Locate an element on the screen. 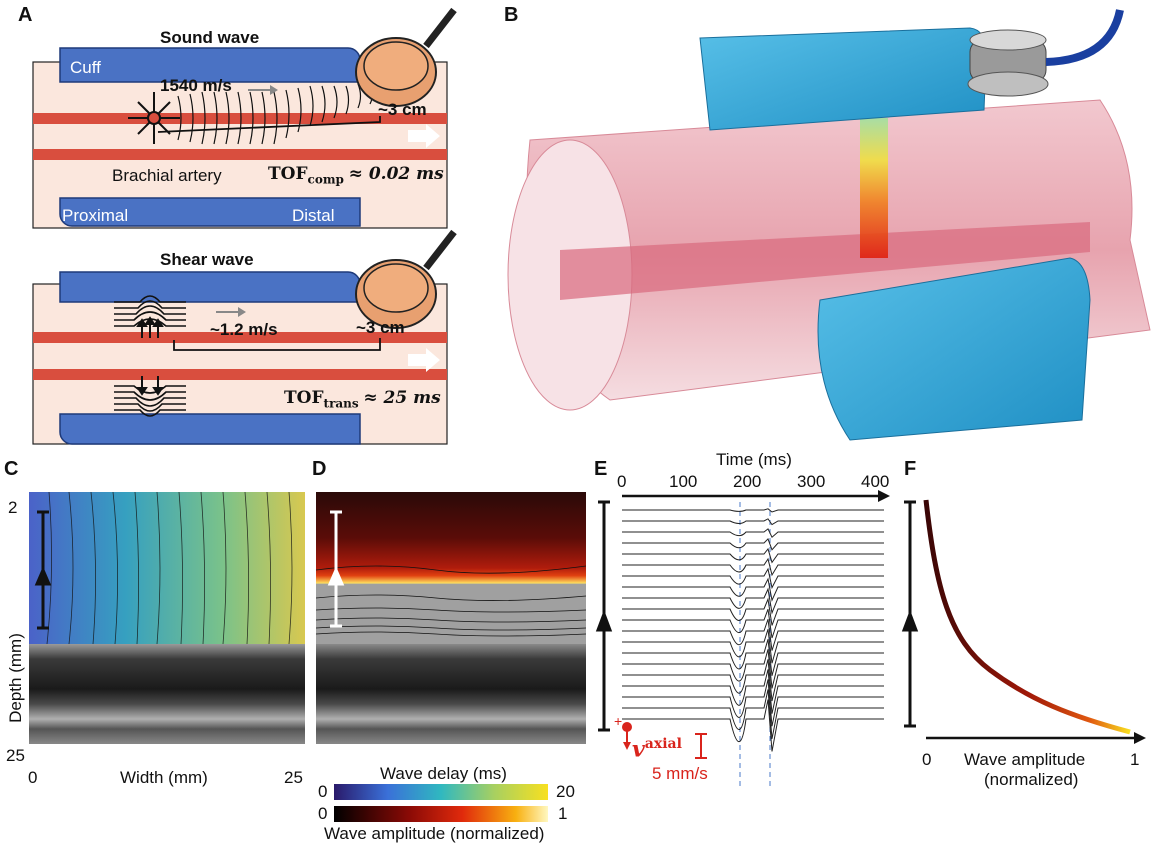 The image size is (1154, 844). shear-distance-bracket is located at coordinates (277, 344).